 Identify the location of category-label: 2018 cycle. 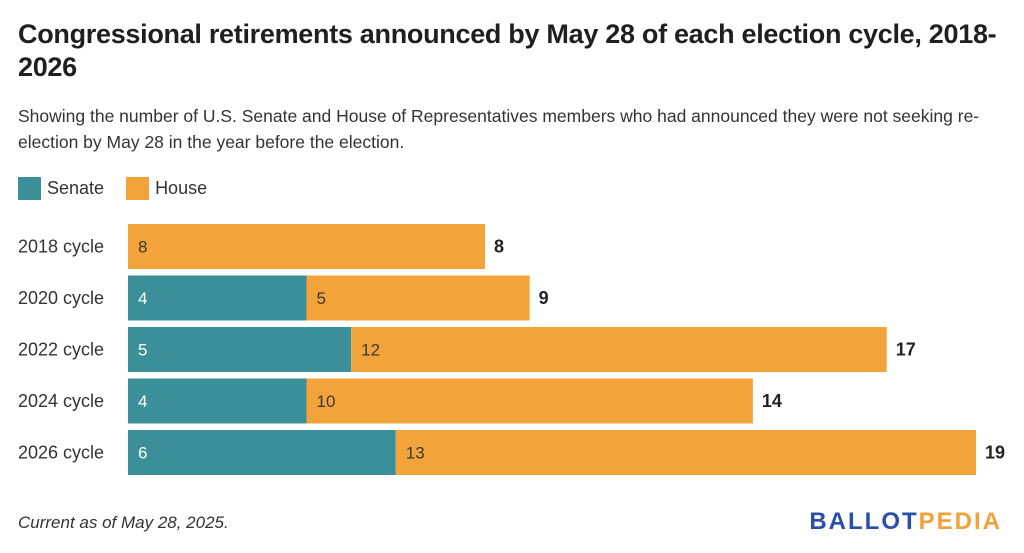
(61, 247).